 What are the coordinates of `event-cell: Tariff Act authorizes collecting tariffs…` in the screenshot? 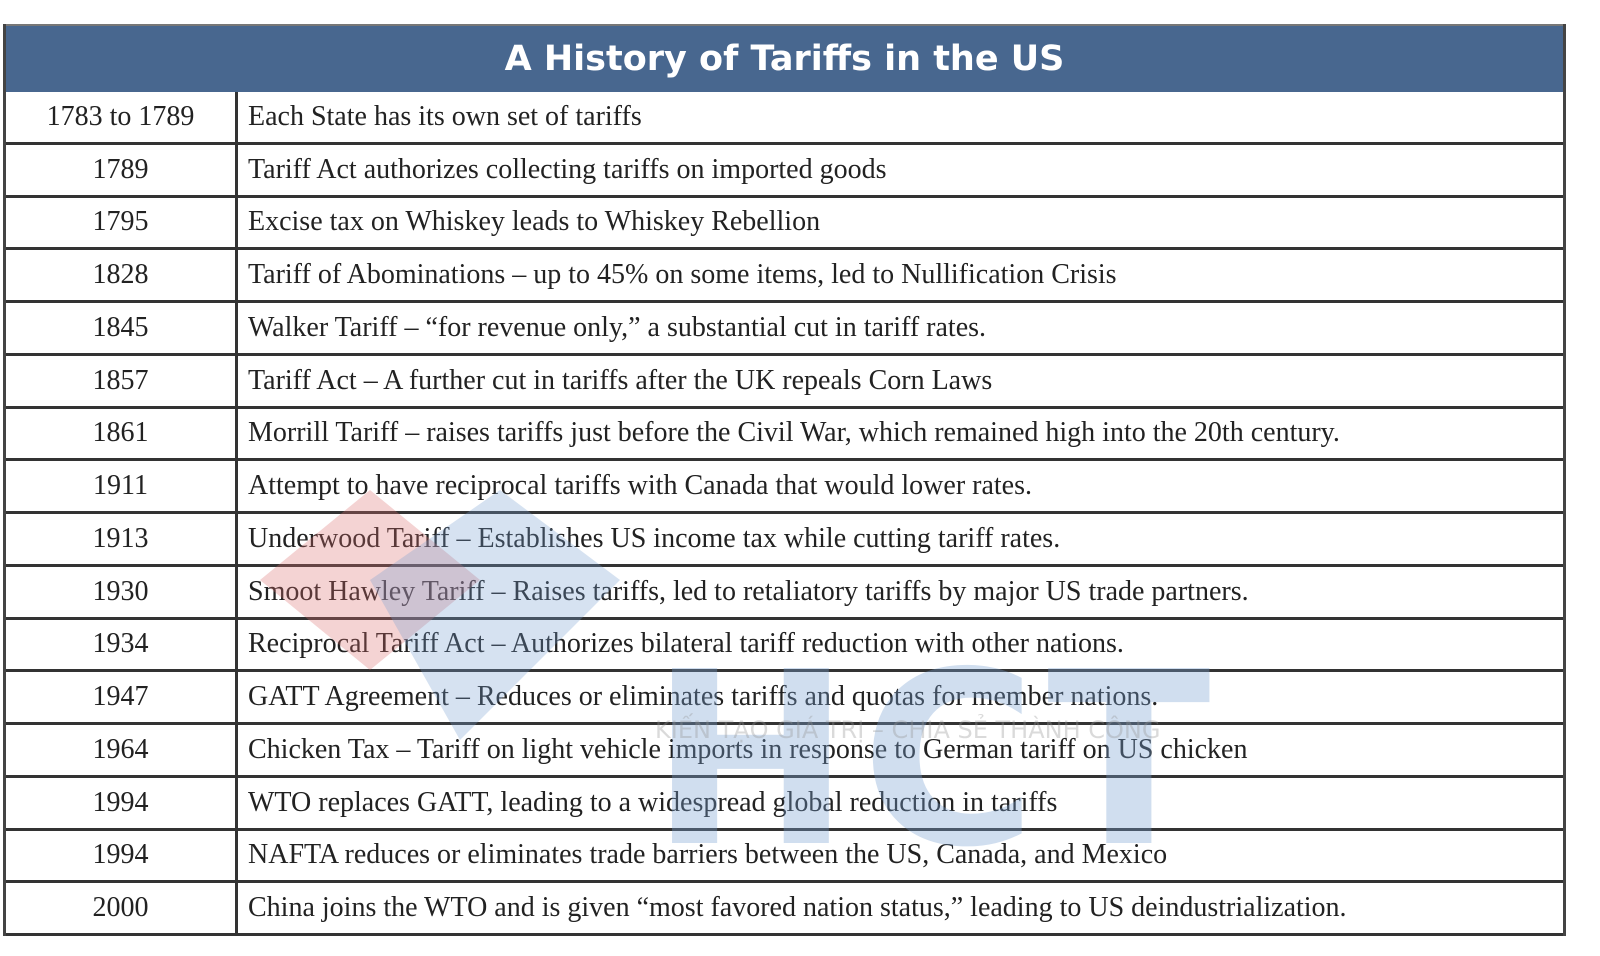 It's located at (567, 169).